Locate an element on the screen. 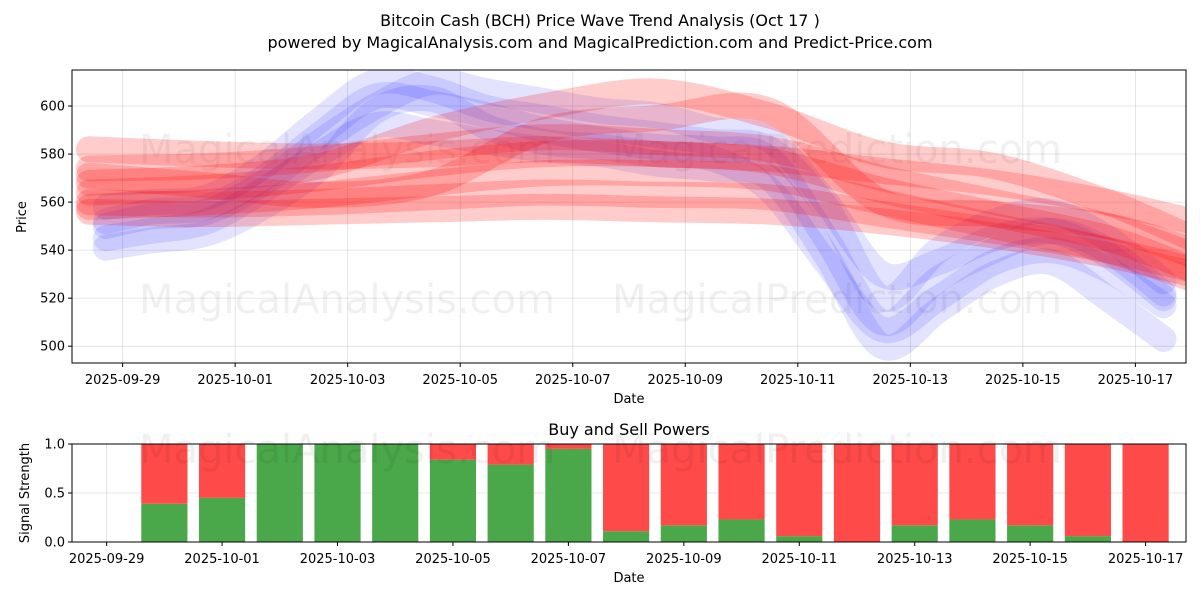  price-x-tick-label: 2025-10-17 is located at coordinates (1136, 380).